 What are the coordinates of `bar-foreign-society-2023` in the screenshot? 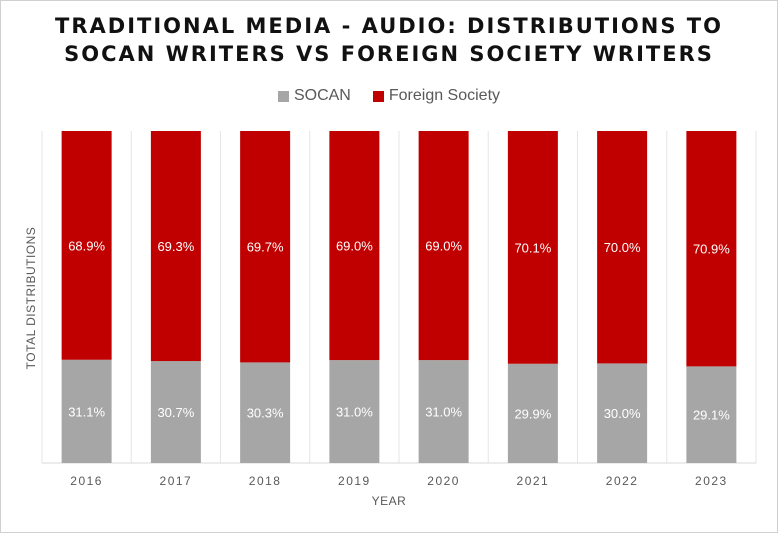 It's located at (711, 249).